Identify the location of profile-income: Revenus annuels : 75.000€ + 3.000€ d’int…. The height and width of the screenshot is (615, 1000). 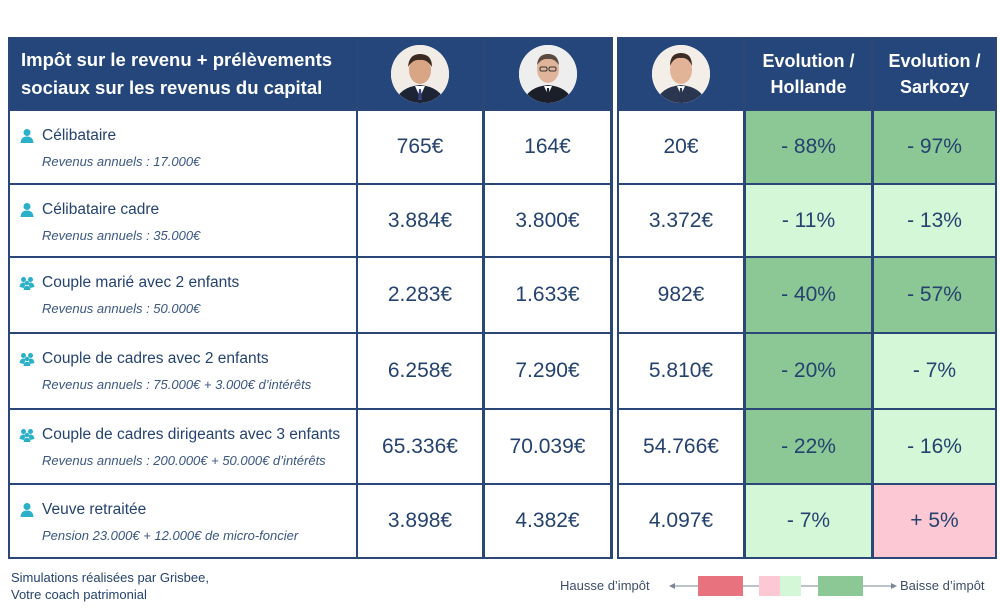
(177, 384).